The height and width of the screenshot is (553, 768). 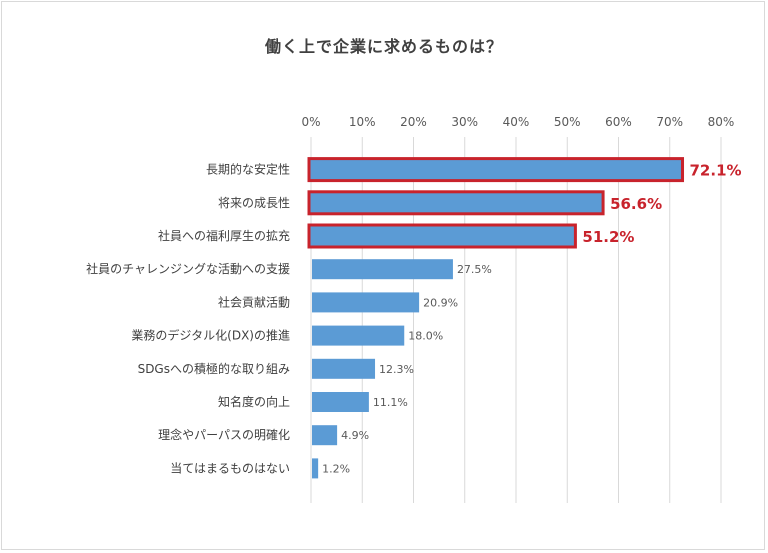 I want to click on data-label: 56.6%, so click(x=636, y=204).